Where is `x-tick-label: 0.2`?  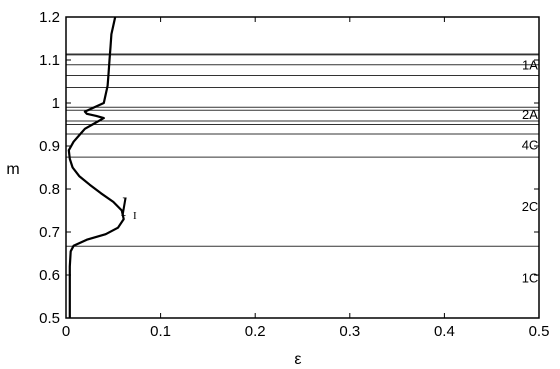 x-tick-label: 0.2 is located at coordinates (255, 331).